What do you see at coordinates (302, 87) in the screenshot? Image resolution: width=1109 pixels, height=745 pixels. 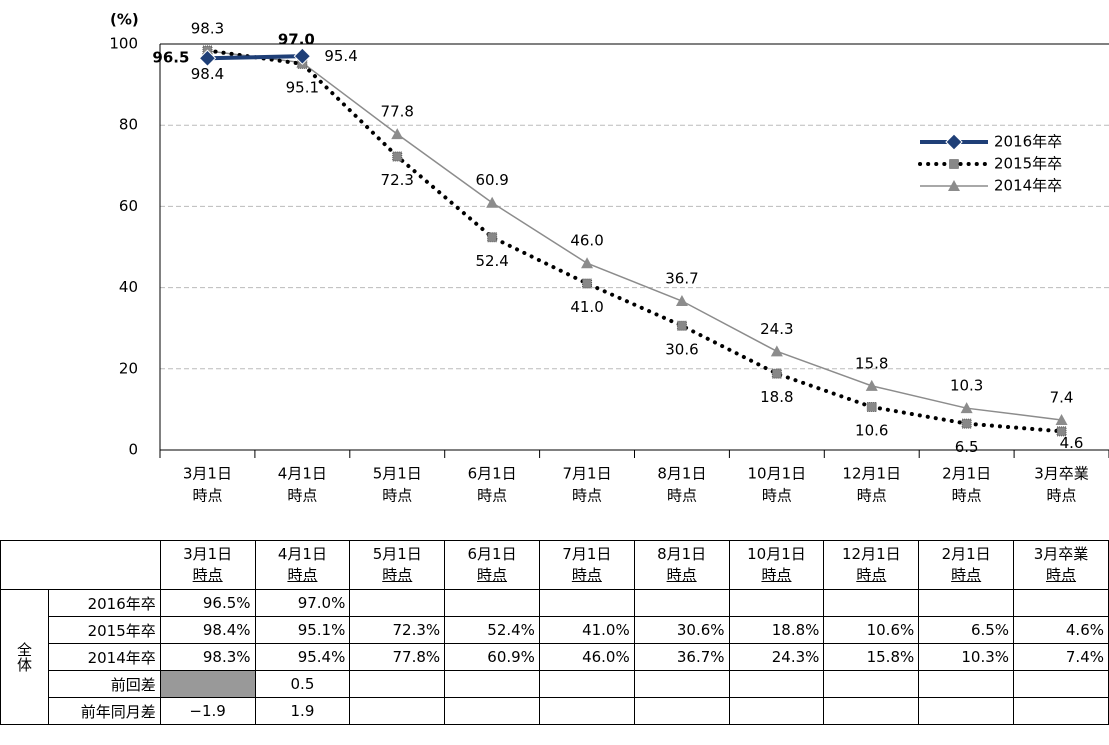 I see `data-label: 95.1` at bounding box center [302, 87].